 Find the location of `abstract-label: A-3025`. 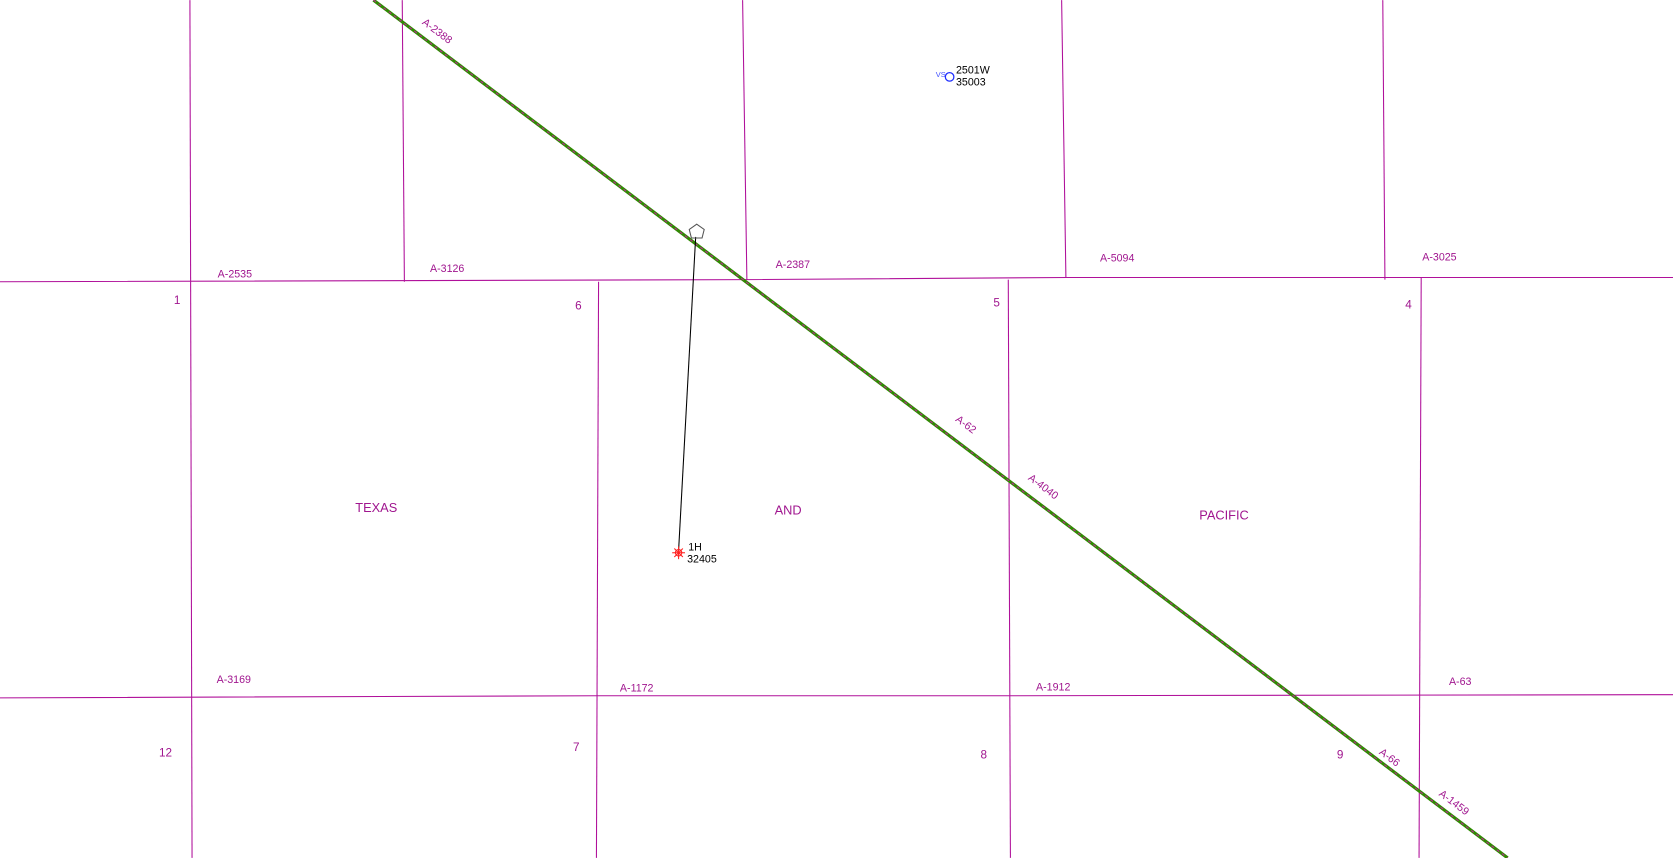

abstract-label: A-3025 is located at coordinates (1439, 257).